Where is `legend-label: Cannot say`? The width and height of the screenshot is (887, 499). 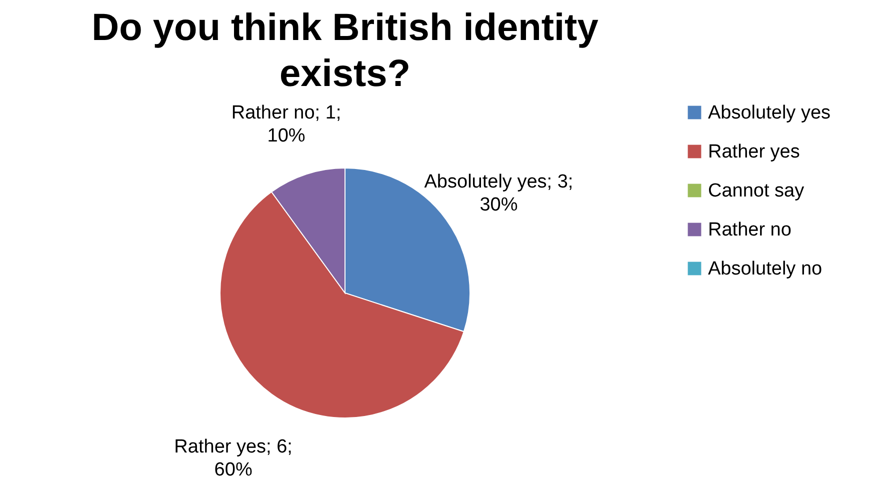 legend-label: Cannot say is located at coordinates (756, 191).